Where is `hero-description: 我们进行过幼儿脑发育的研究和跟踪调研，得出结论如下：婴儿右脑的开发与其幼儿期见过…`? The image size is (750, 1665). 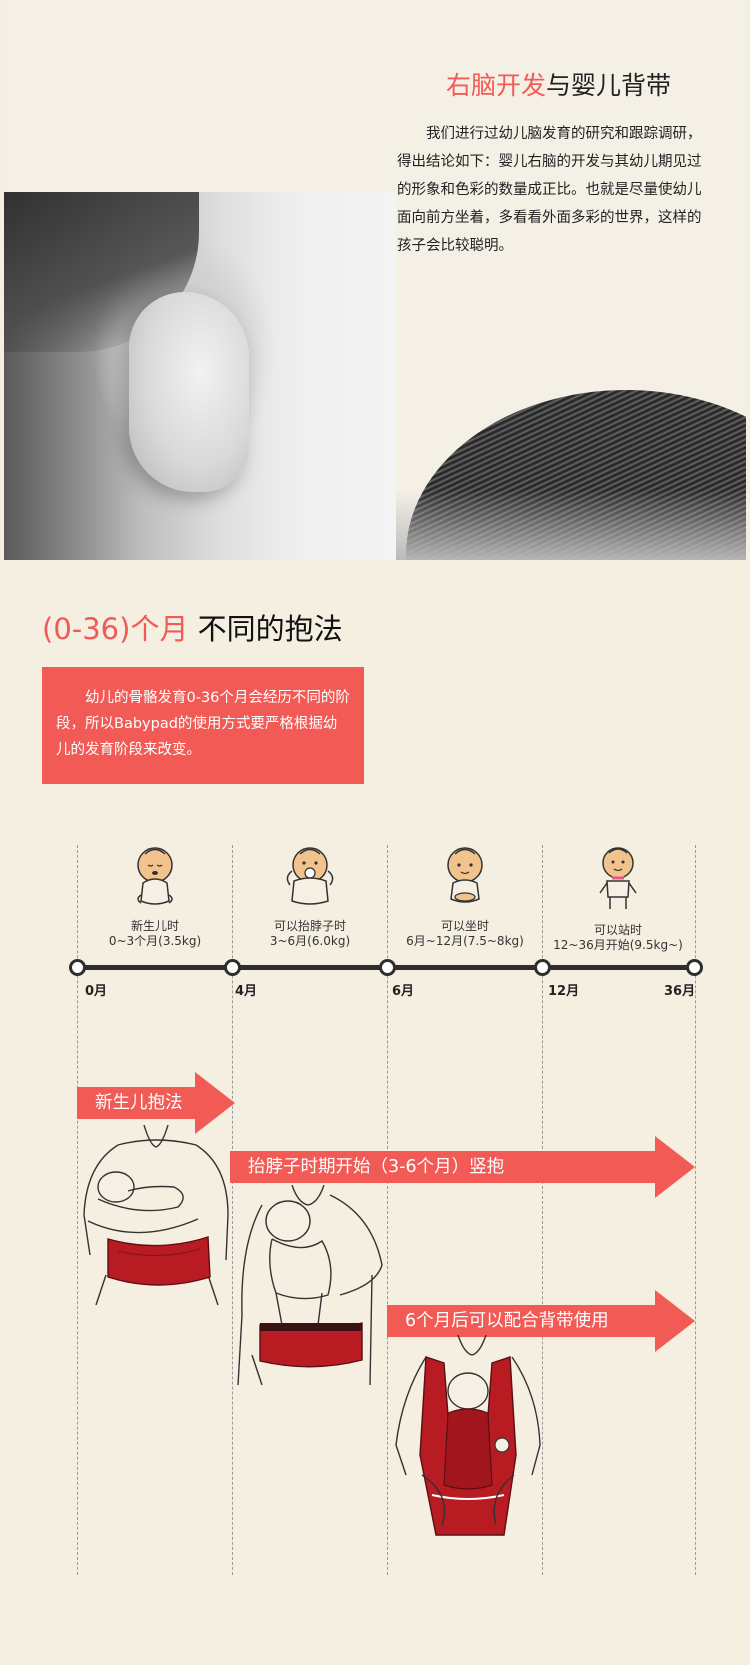 hero-description: 我们进行过幼儿脑发育的研究和跟踪调研，得出结论如下：婴儿右脑的开发与其幼儿期见过… is located at coordinates (549, 190).